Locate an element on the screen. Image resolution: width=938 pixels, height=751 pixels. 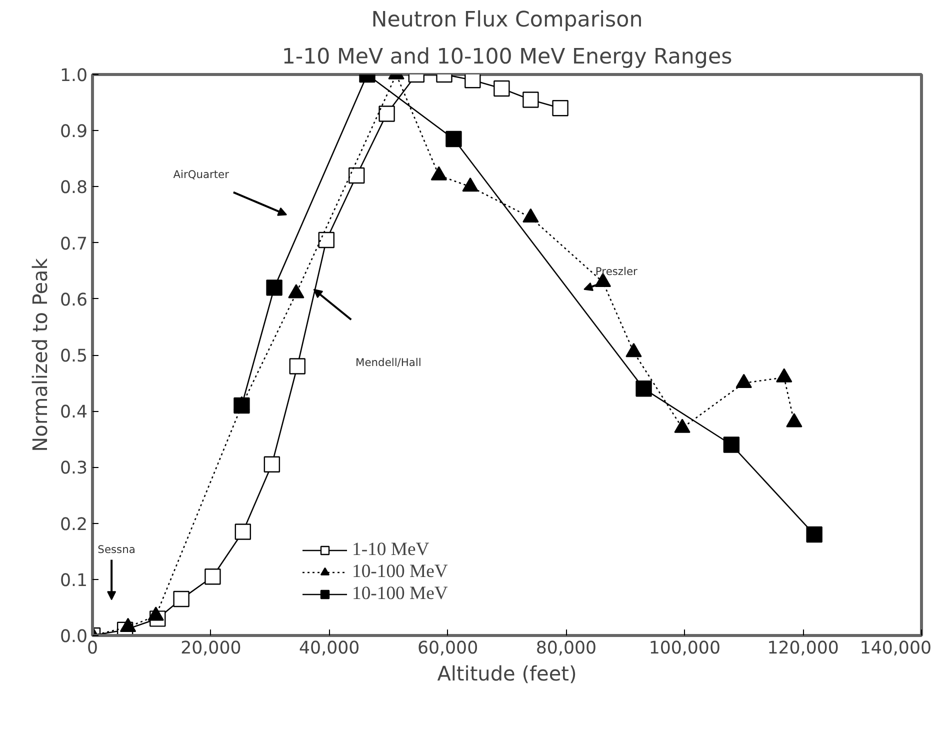
x-tick-label: 40,000 is located at coordinates (329, 648).